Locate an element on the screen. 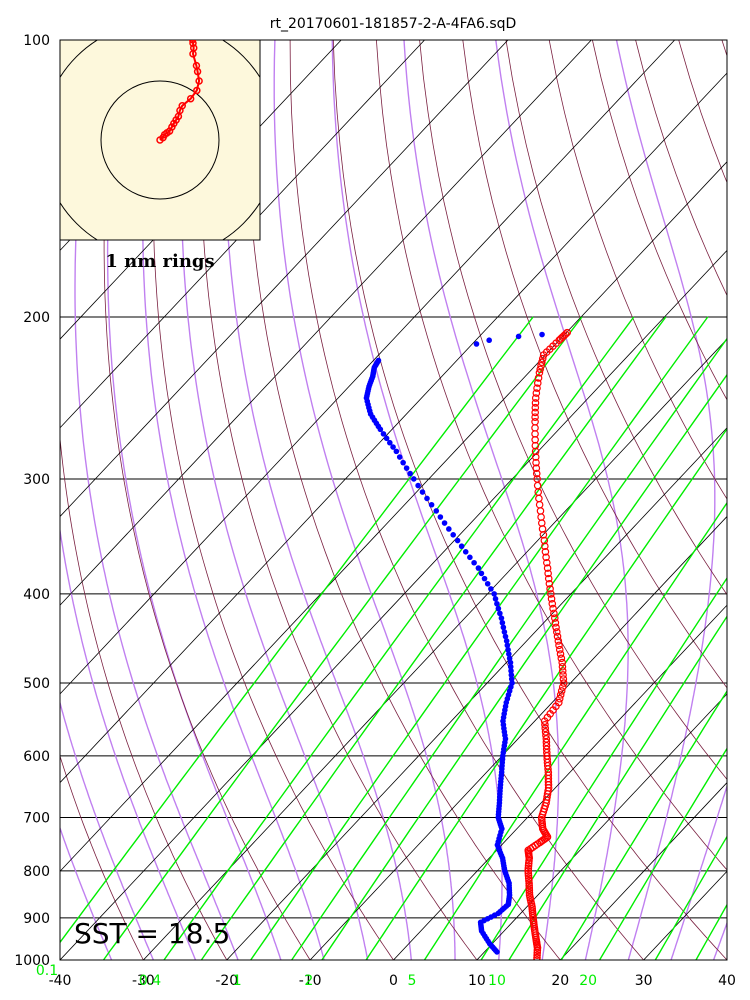 This screenshot has height=1000, width=750. temperature-tick-label: 30 is located at coordinates (644, 981).